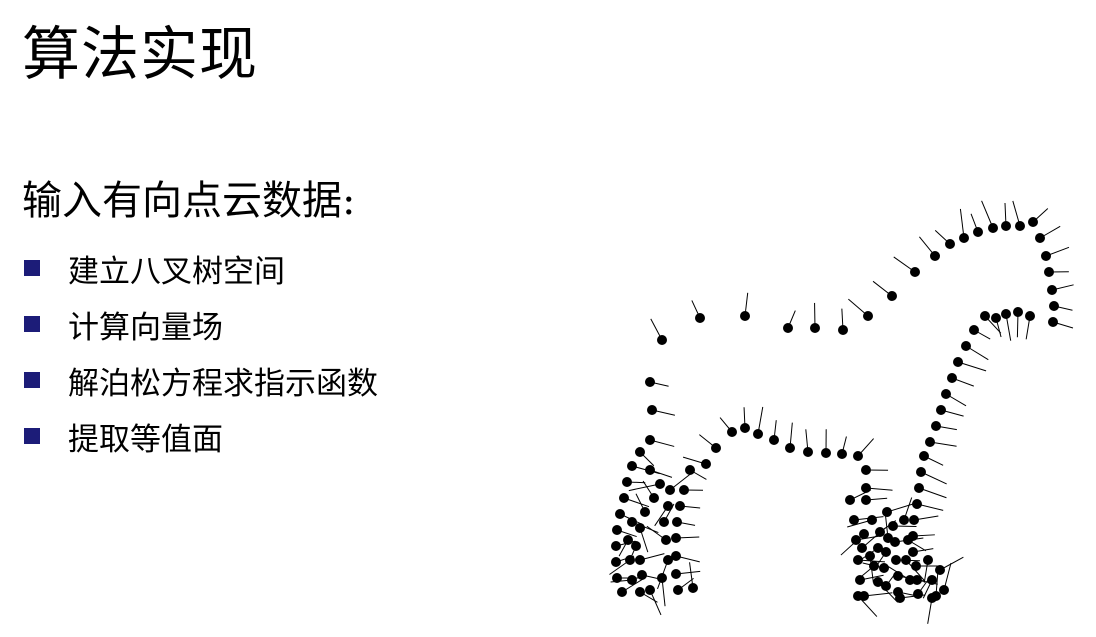 The image size is (1096, 637). Describe the element at coordinates (140, 54) in the screenshot. I see `slide-title: 算法实现` at that location.